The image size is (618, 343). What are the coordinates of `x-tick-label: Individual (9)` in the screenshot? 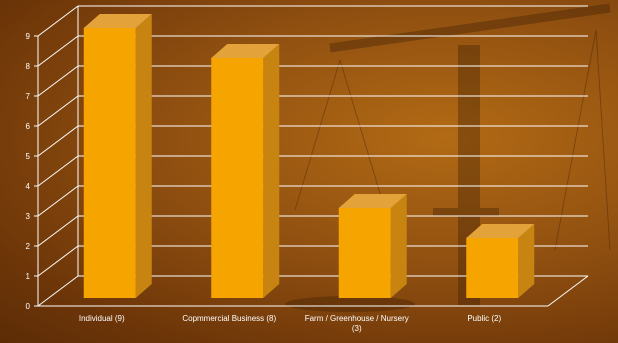 It's located at (102, 318).